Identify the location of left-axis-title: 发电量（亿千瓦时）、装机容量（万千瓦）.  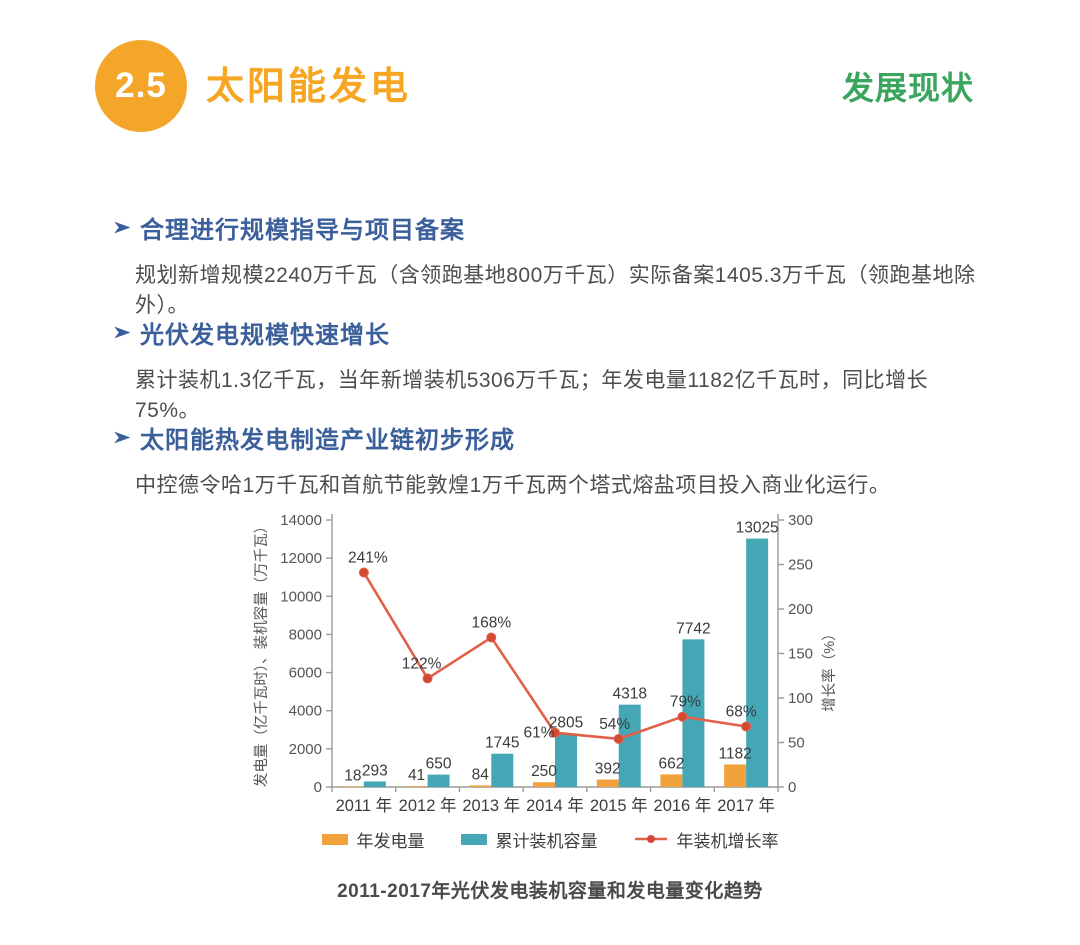
(261, 653).